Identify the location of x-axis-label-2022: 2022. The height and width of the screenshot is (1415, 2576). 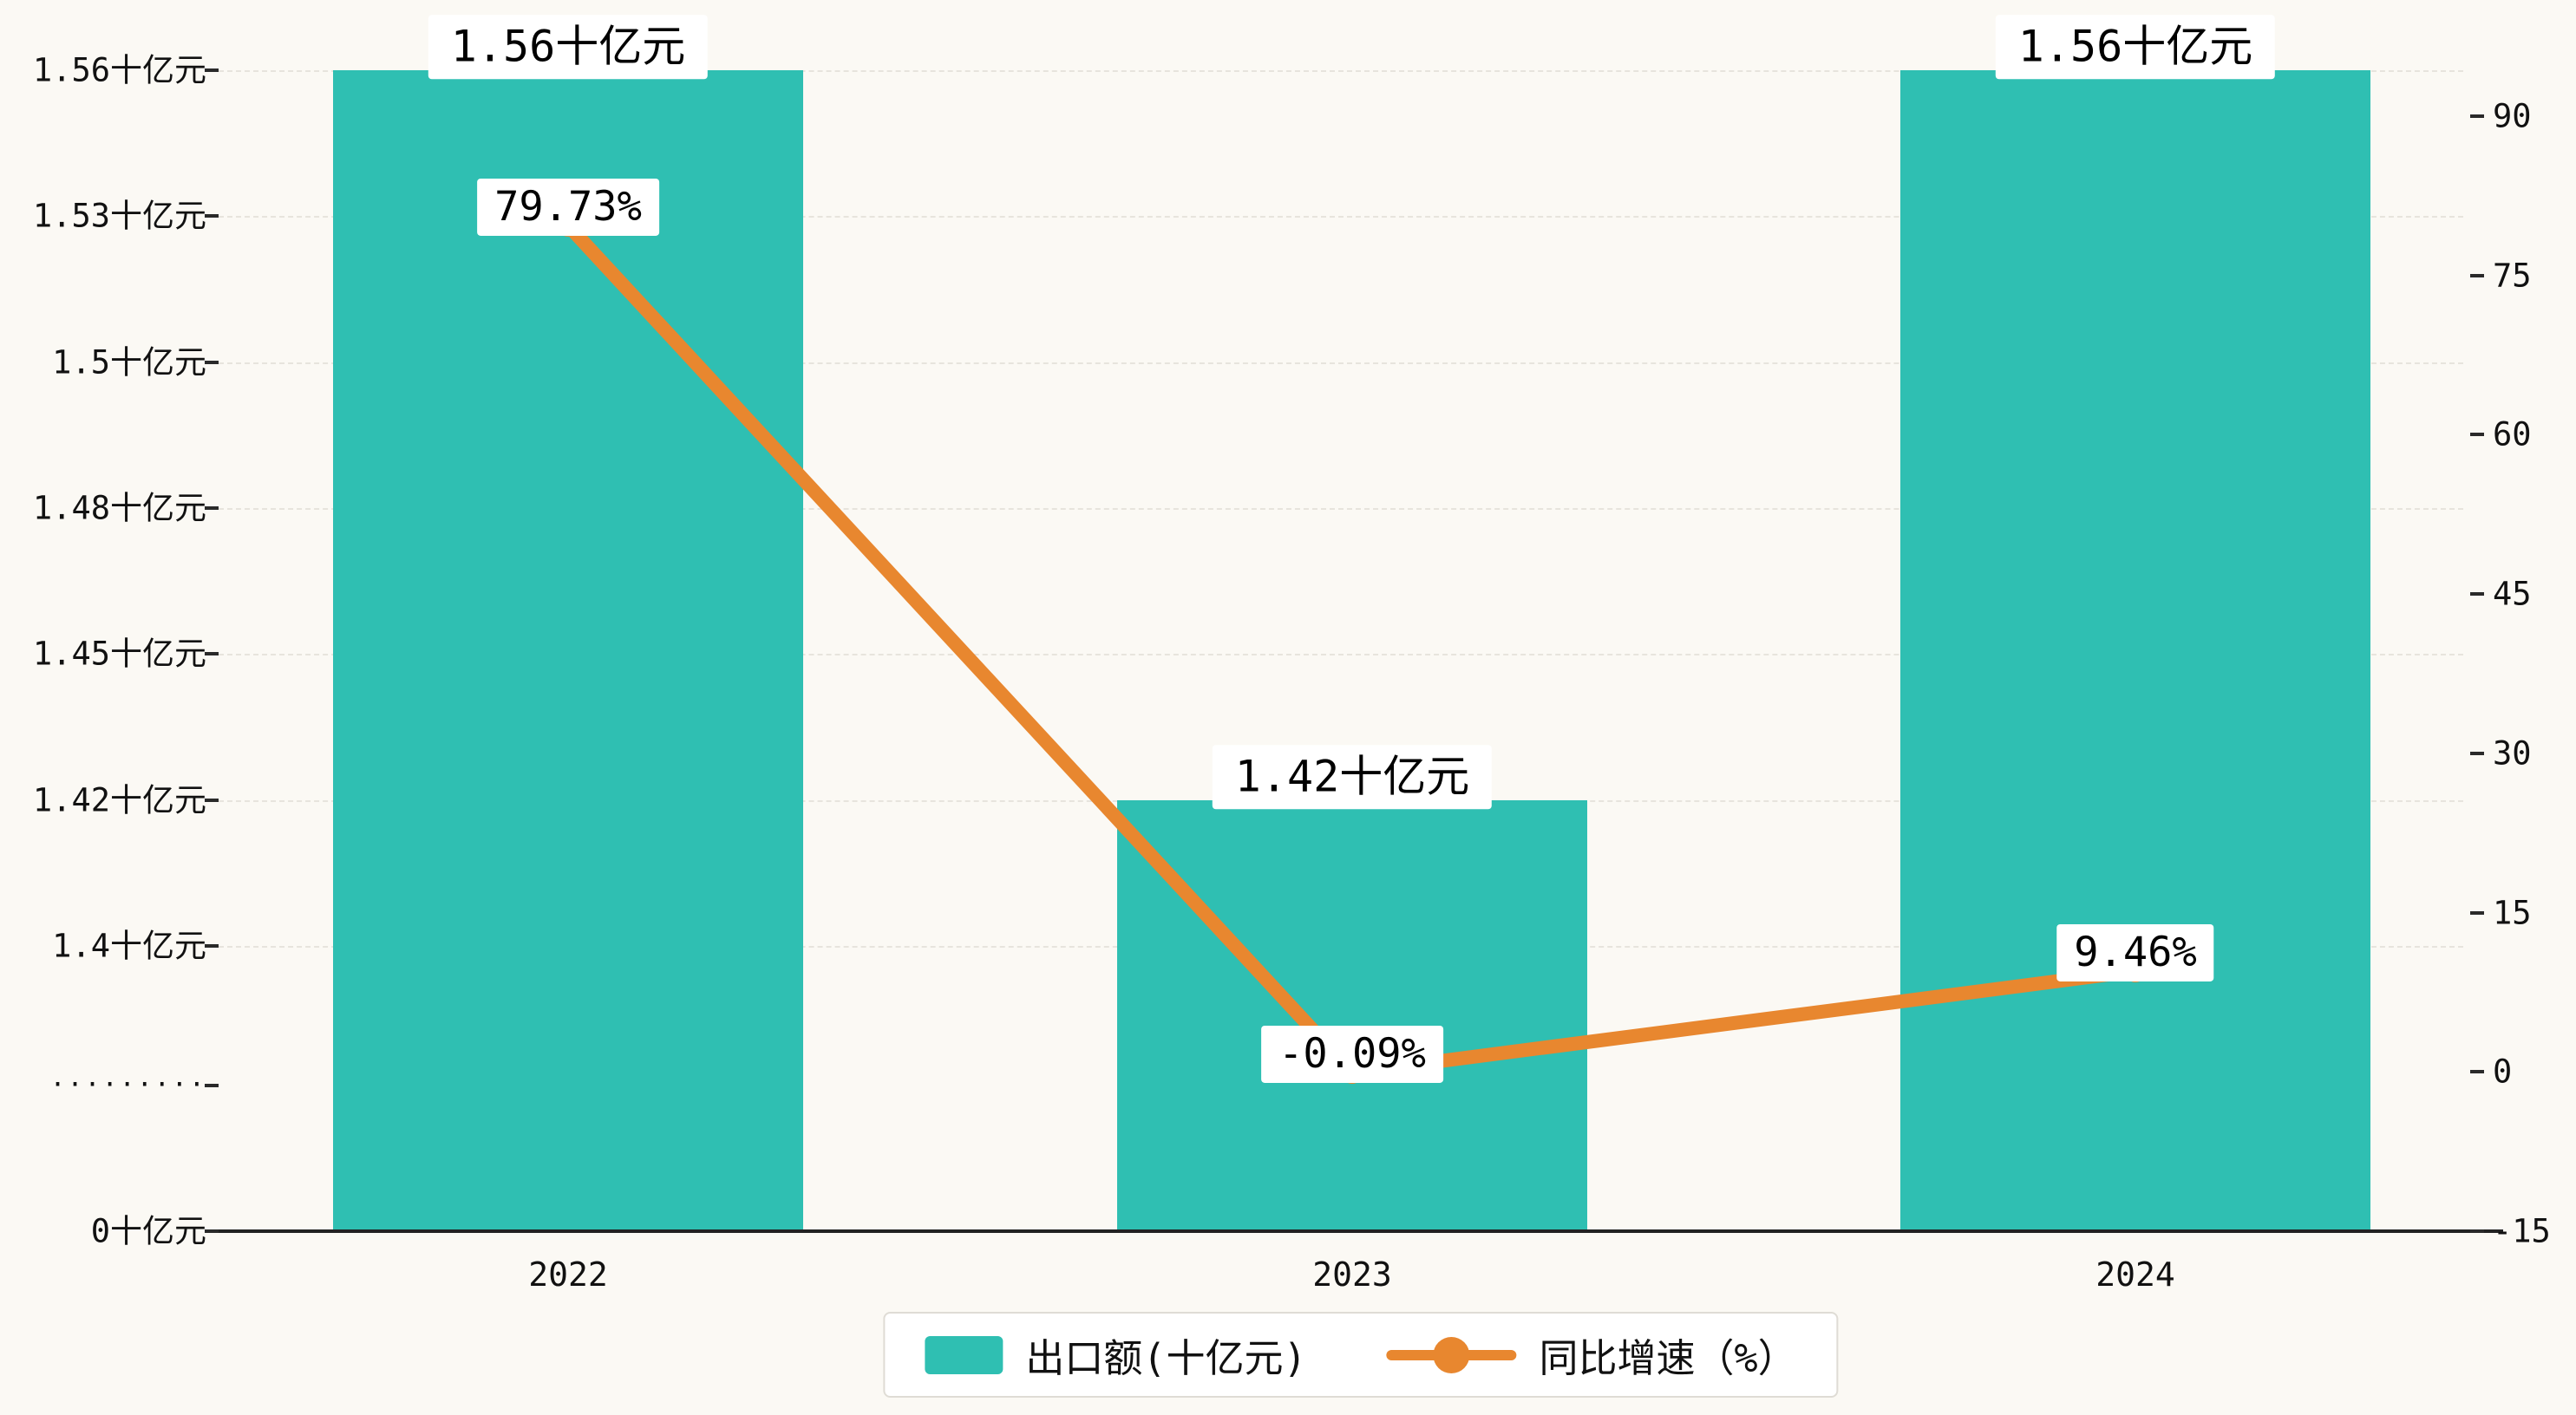
(568, 1274).